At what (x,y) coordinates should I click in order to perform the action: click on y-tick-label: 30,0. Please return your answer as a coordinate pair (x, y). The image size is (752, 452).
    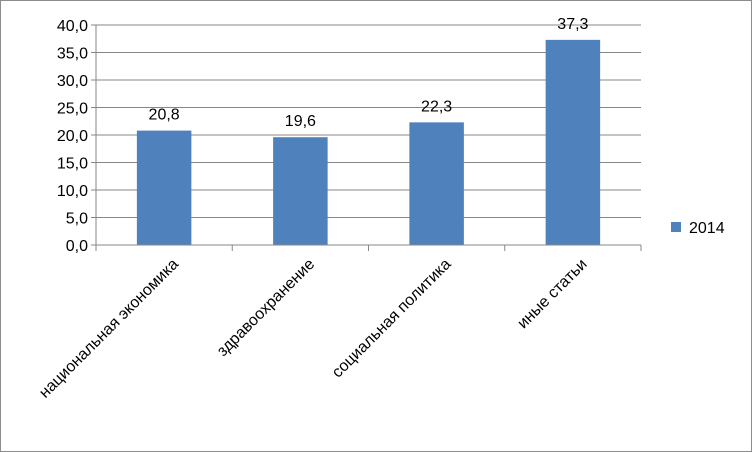
    Looking at the image, I should click on (72, 81).